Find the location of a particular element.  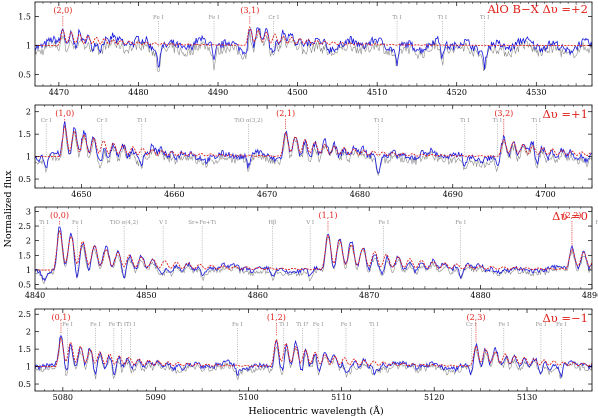

x-tick-label: 5120 is located at coordinates (434, 397).